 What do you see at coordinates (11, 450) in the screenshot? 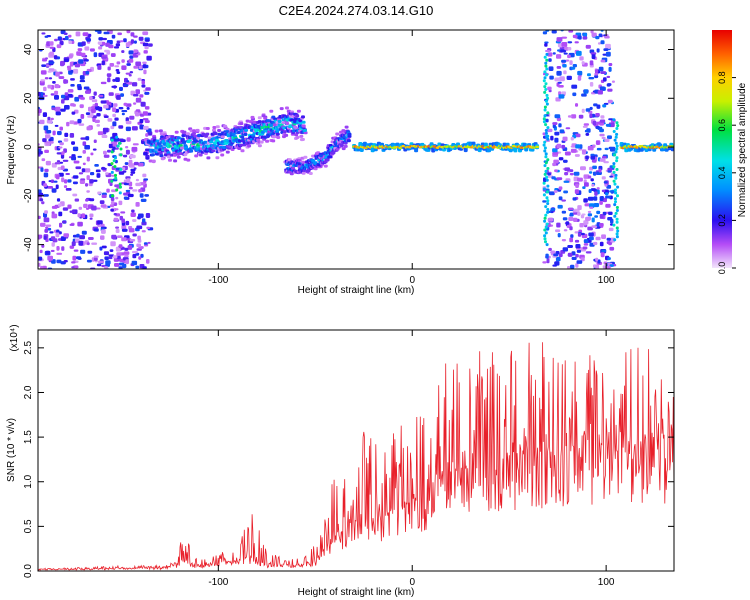
I see `snr-y-label: SNR (10 * v/v)` at bounding box center [11, 450].